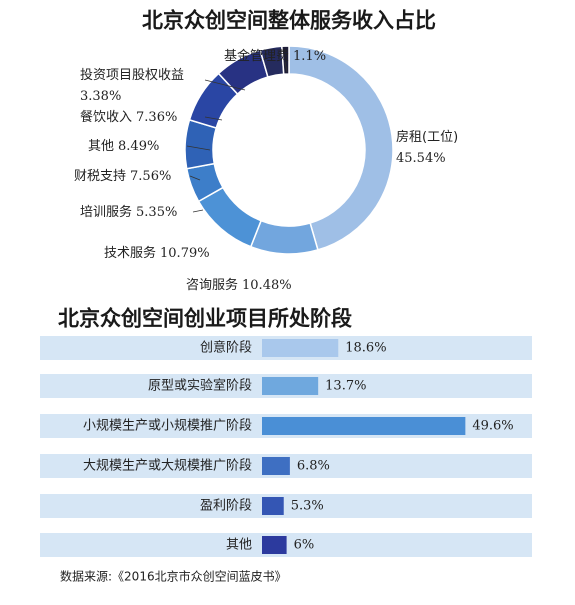 This screenshot has width=575, height=605. Describe the element at coordinates (345, 386) in the screenshot. I see `value-label: 13.7%` at that location.